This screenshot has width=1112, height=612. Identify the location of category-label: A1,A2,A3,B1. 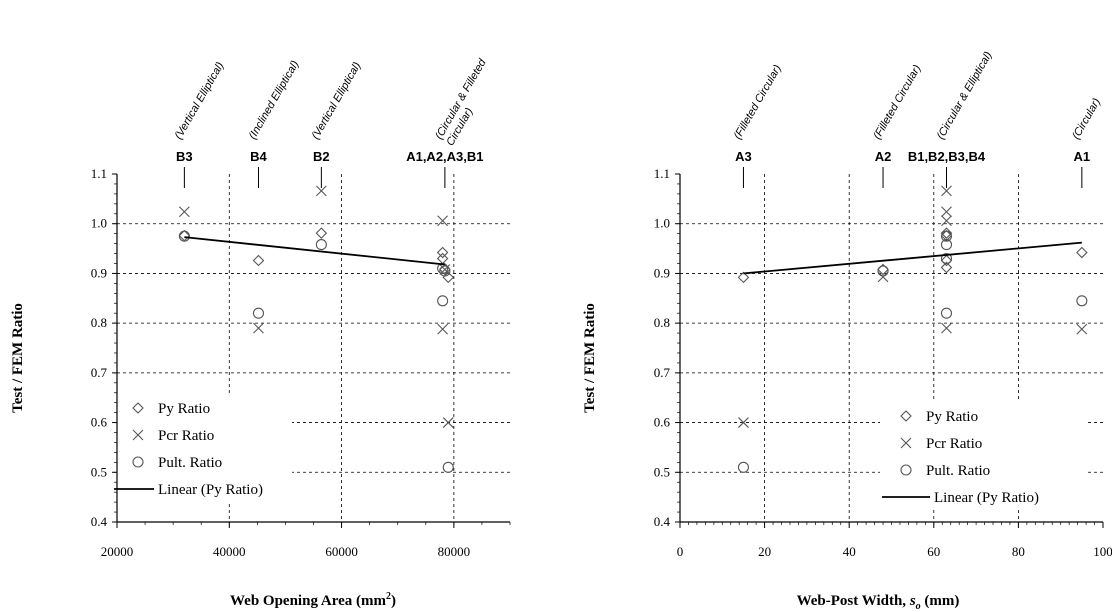
(444, 156).